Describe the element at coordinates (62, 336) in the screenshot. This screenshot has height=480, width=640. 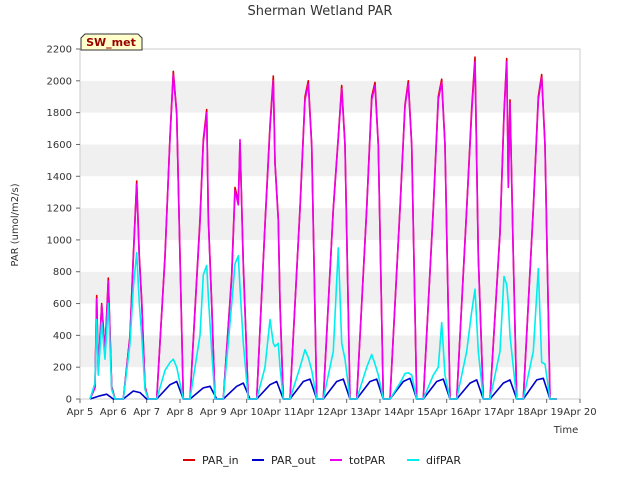
I see `y-tick-label: 400` at that location.